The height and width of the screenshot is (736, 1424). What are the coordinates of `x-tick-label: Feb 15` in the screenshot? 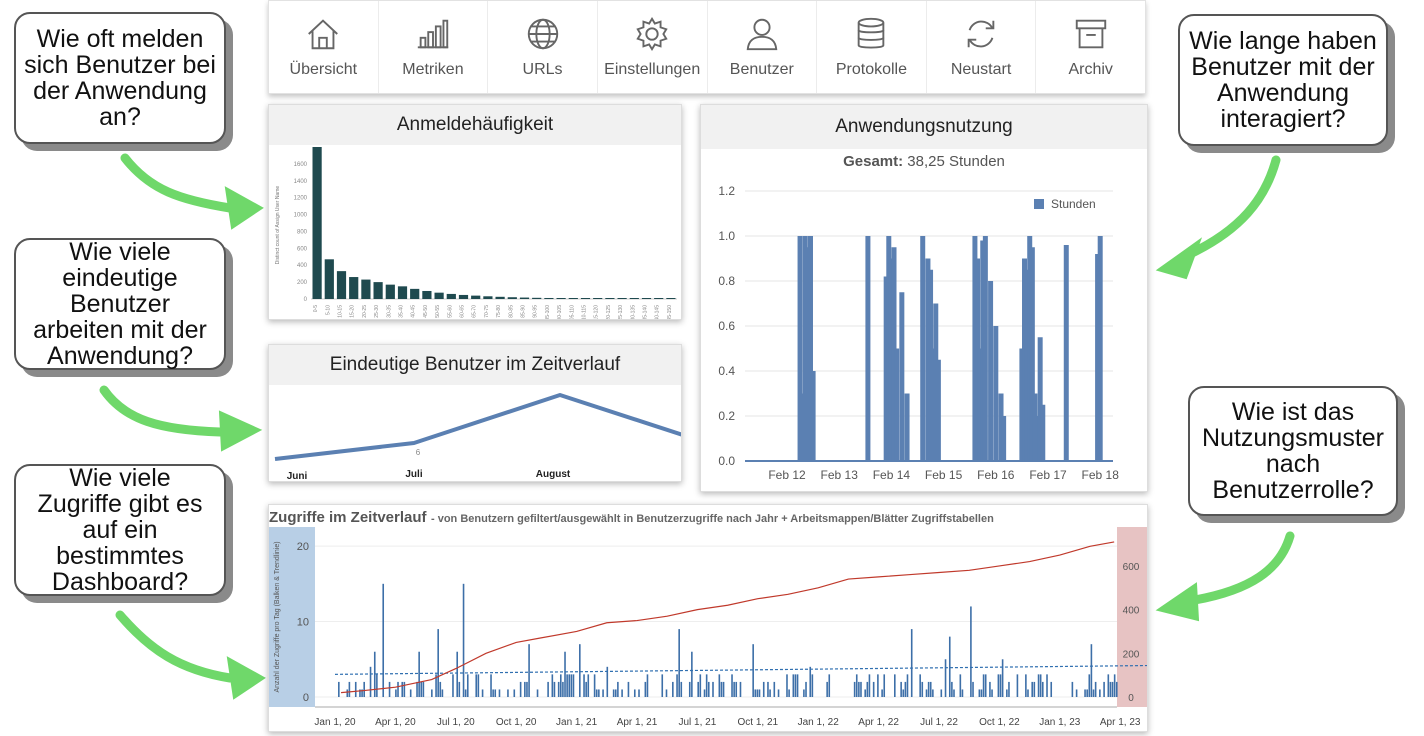 It's located at (944, 475).